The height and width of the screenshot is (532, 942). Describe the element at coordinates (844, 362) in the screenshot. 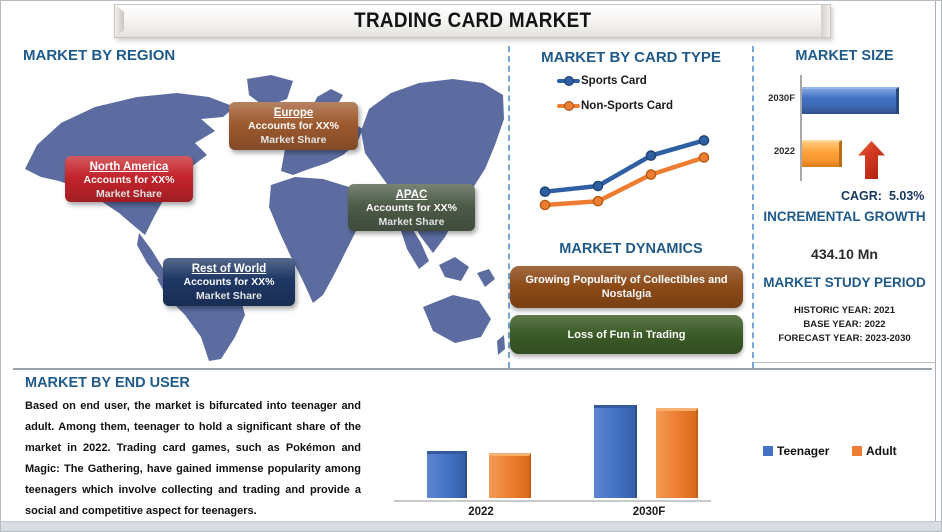

I see `right-column-underline` at that location.